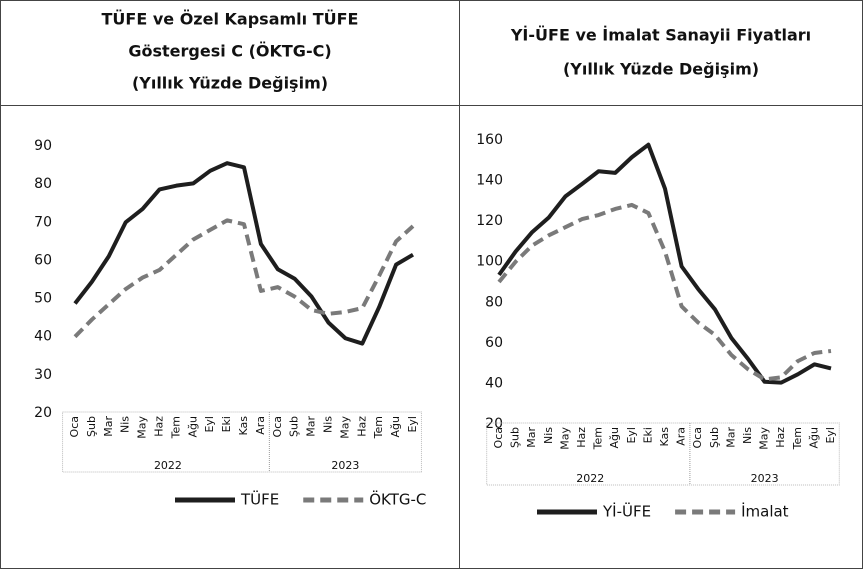 The height and width of the screenshot is (570, 863). Describe the element at coordinates (229, 51) in the screenshot. I see `chart-title: Göstergesi C (ÖKTG-C)` at that location.